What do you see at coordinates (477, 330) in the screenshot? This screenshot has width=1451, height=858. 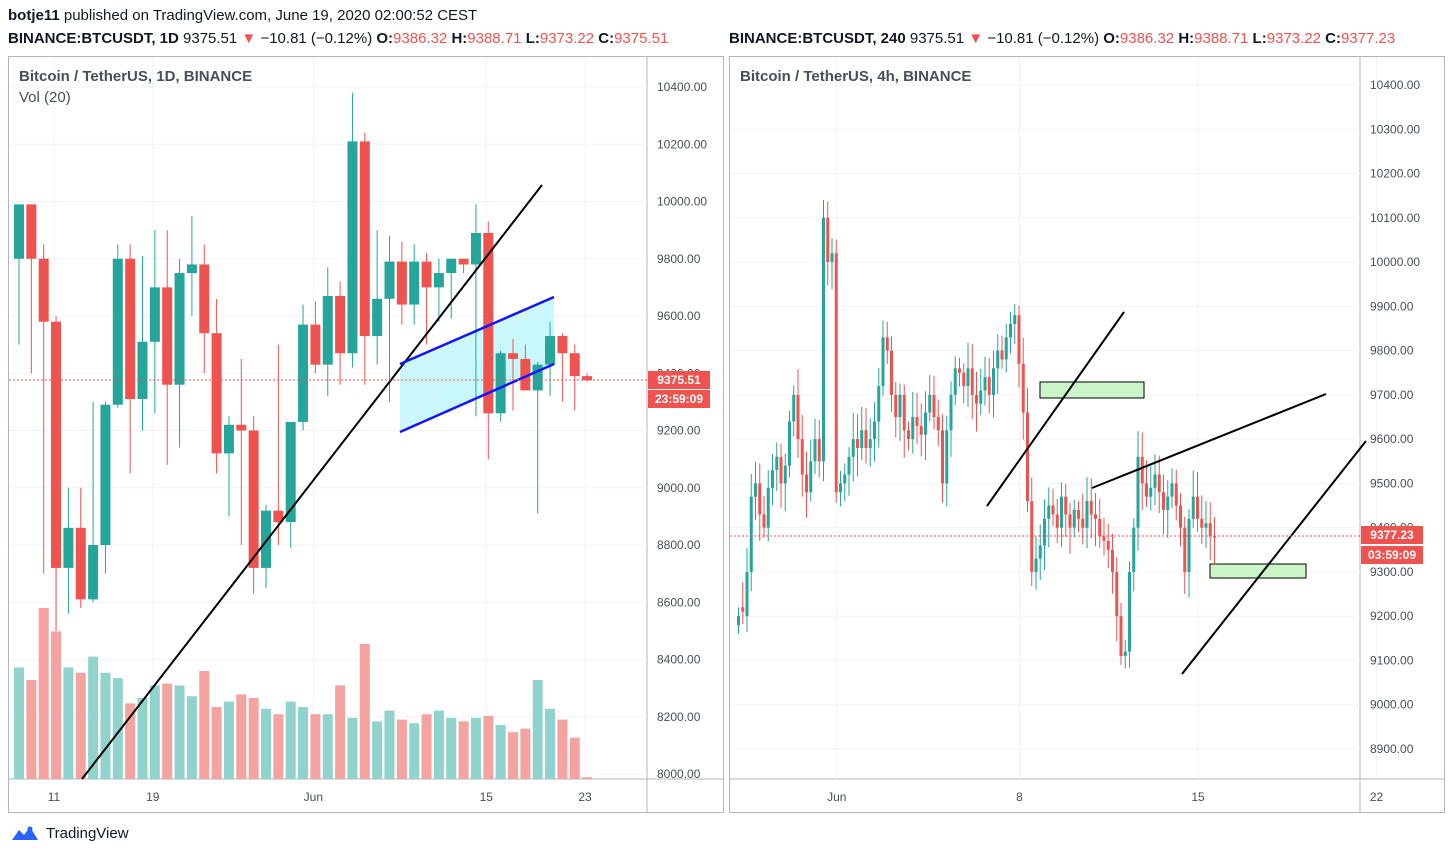 I see `channel-upper-line` at bounding box center [477, 330].